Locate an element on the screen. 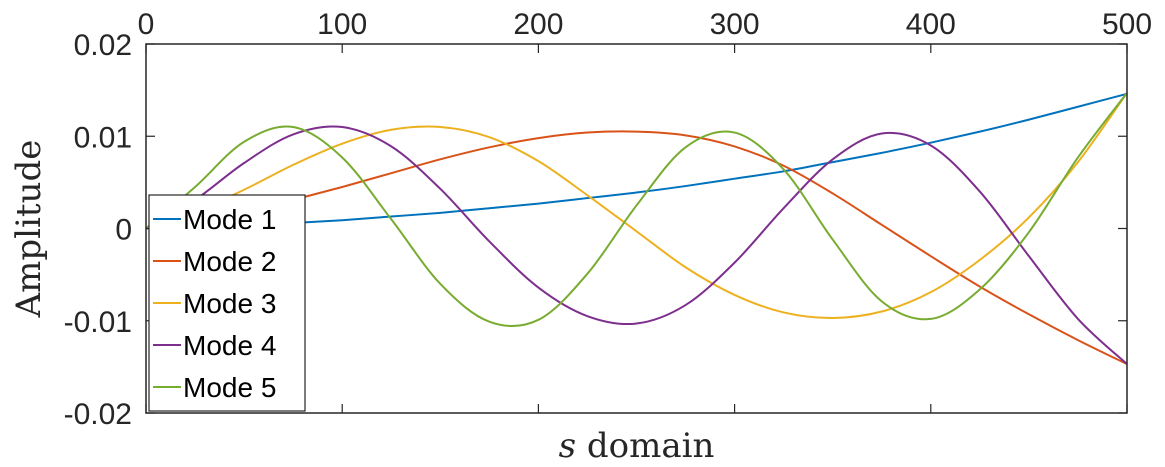 The height and width of the screenshot is (467, 1165). x-axis-label-rest: domain is located at coordinates (645, 446).